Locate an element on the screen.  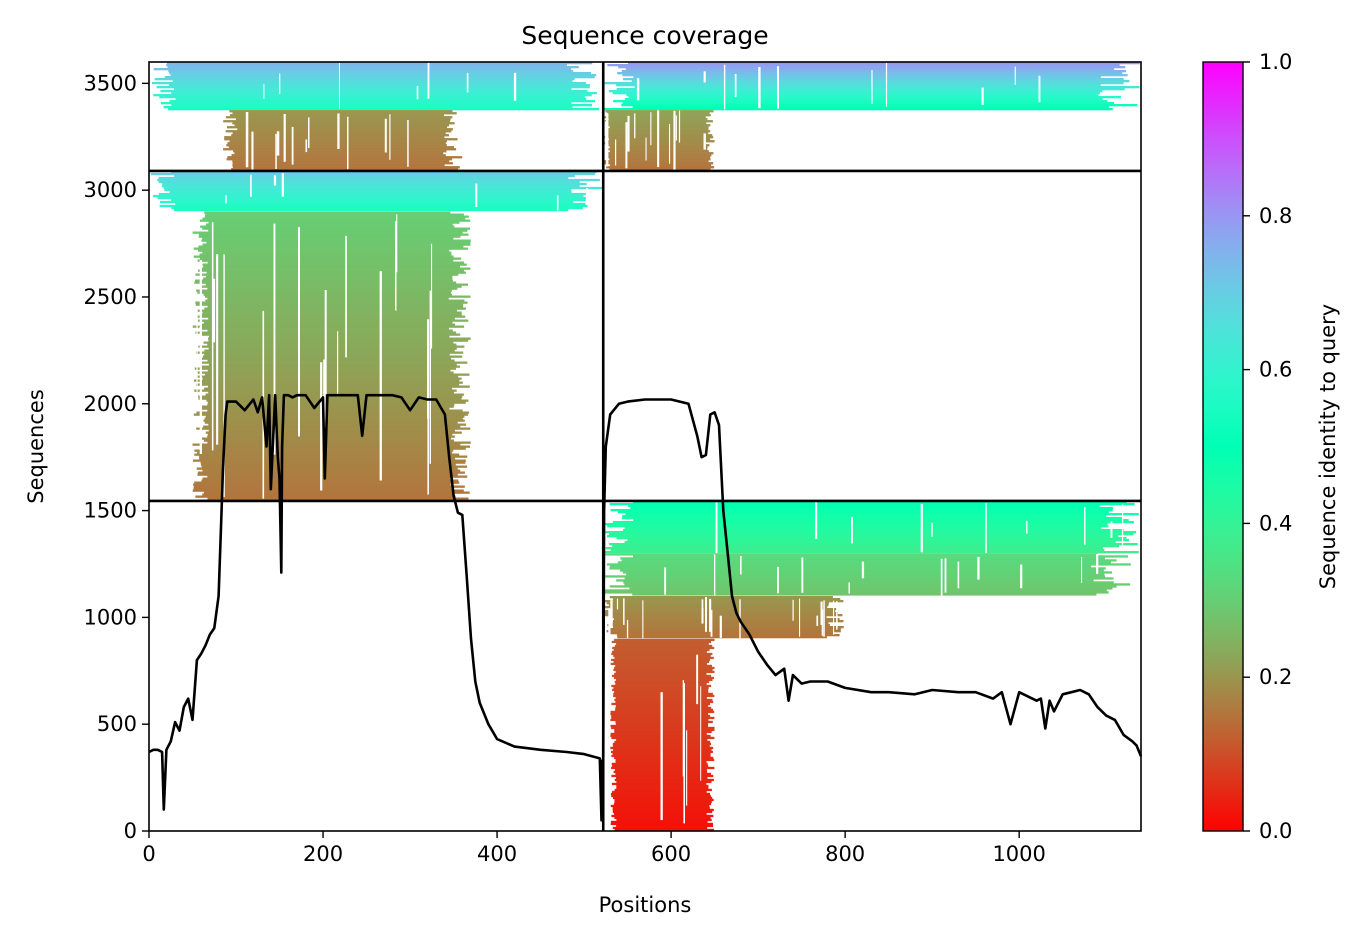
colorbar-tick-label-2: 0.4 is located at coordinates (1275, 523).